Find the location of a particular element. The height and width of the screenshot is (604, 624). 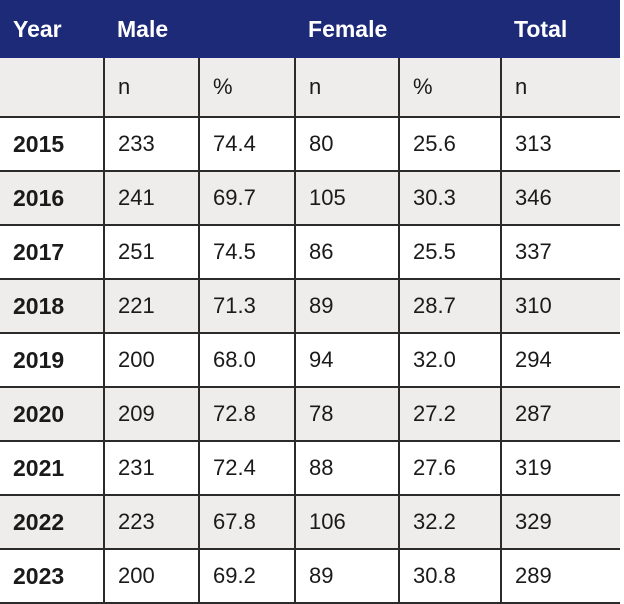

male-percent-cell: 74.4 is located at coordinates (246, 144).